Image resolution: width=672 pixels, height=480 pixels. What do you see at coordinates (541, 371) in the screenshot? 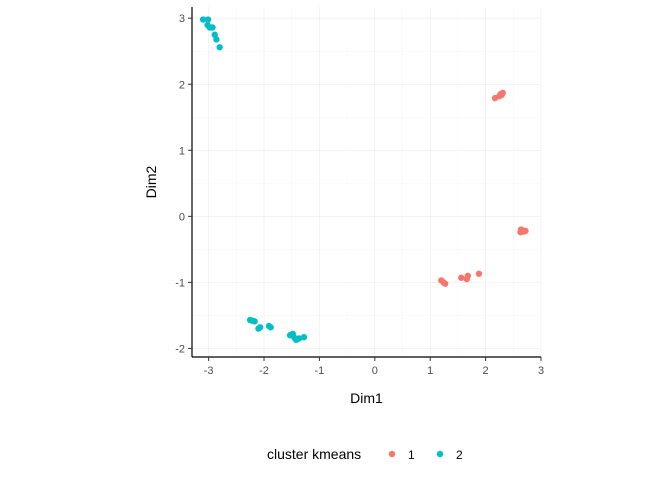
I see `x-tick-label: 3` at bounding box center [541, 371].